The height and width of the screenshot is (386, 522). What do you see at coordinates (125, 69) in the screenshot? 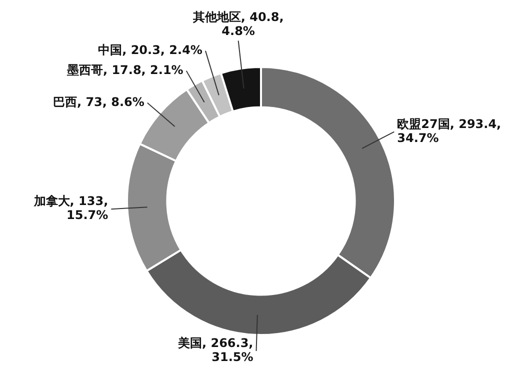
I see `slice-label: 墨西哥, 17.8, 2.1%` at bounding box center [125, 69].